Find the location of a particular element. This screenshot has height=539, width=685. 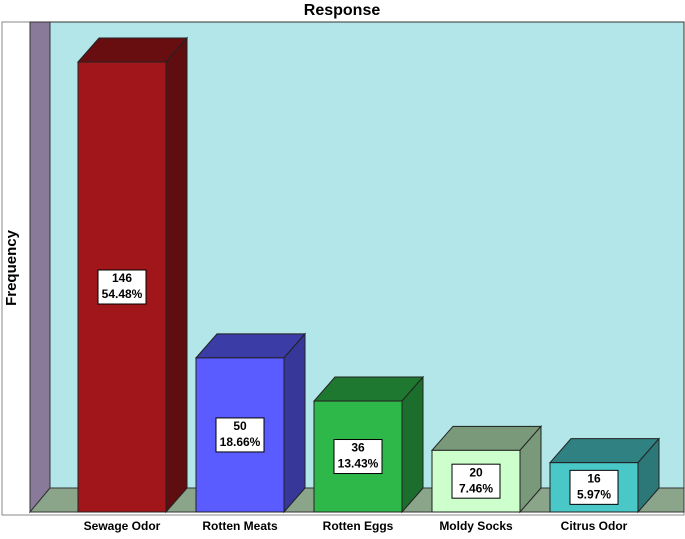

x-tick-label: Sewage Odor is located at coordinates (122, 526).